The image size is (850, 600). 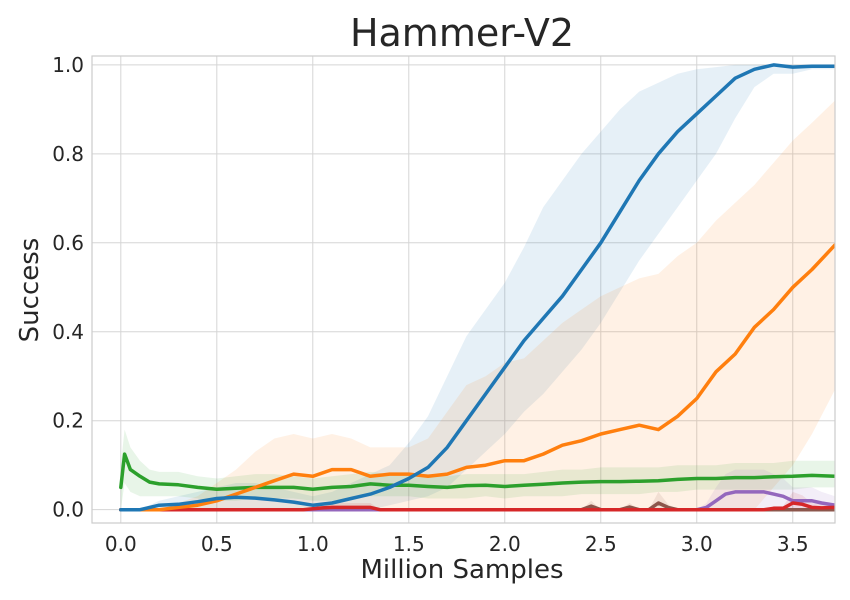 What do you see at coordinates (30, 290) in the screenshot?
I see `y-axis-label: Success` at bounding box center [30, 290].